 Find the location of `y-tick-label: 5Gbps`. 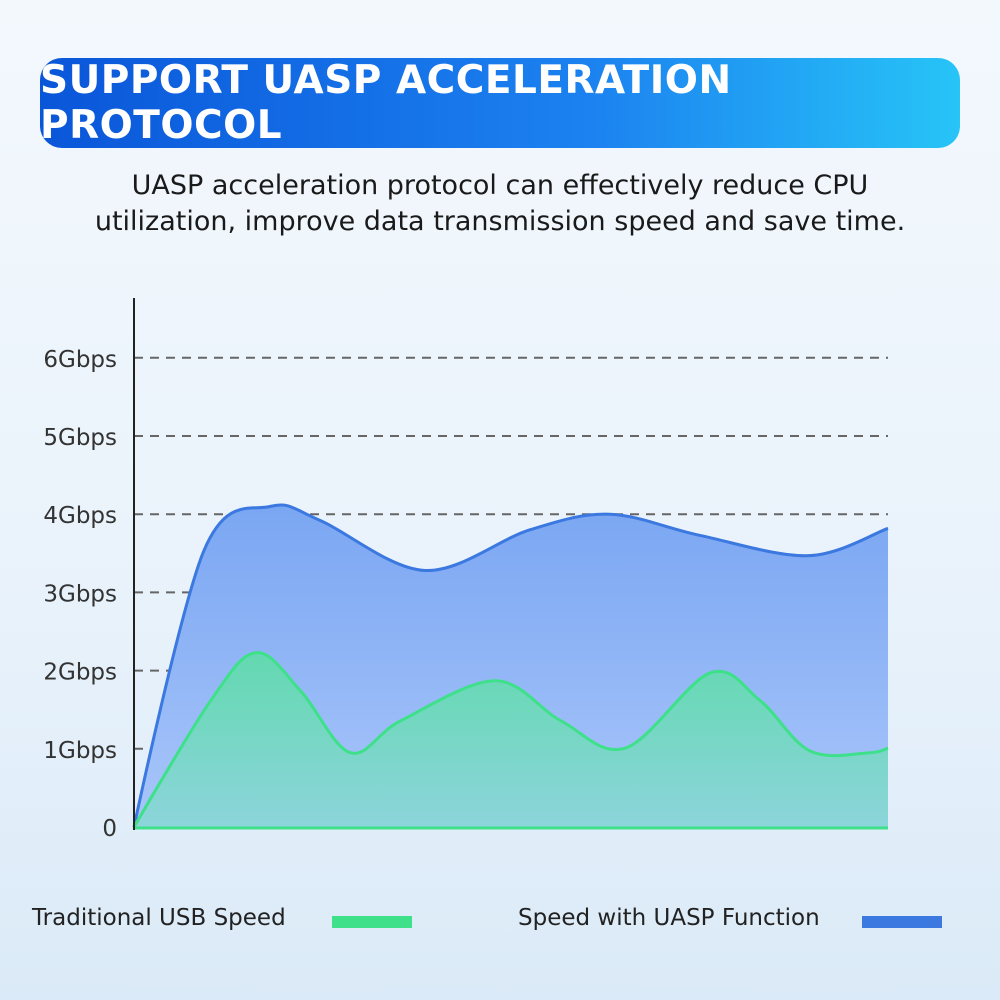

y-tick-label: 5Gbps is located at coordinates (80, 438).